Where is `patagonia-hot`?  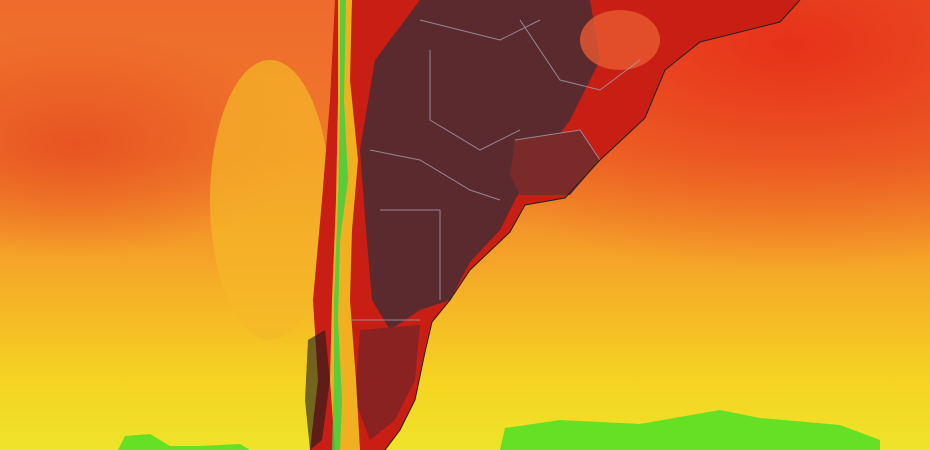
patagonia-hot is located at coordinates (387, 382).